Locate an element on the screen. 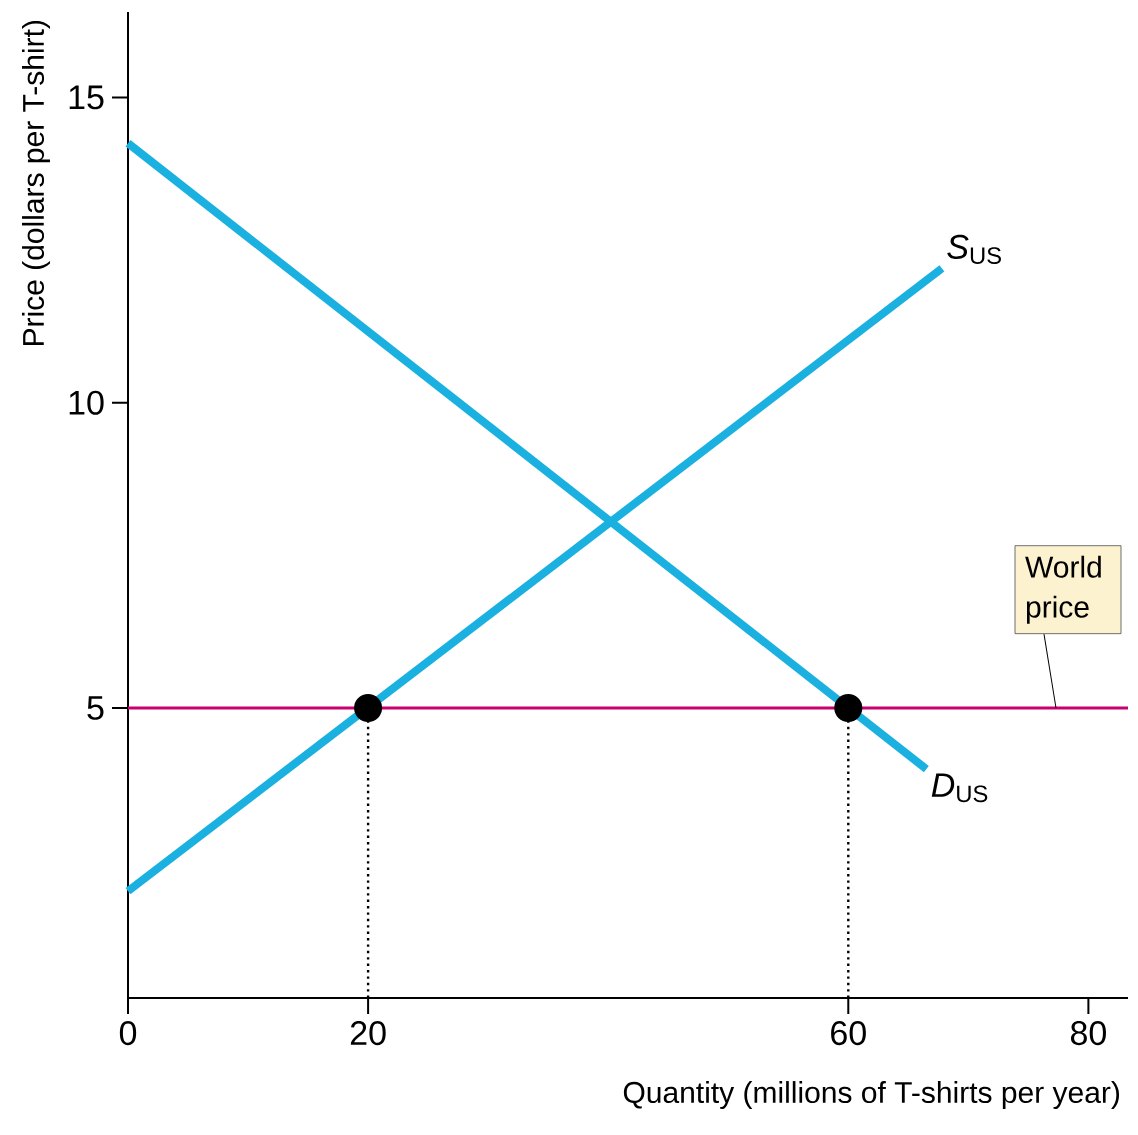 The width and height of the screenshot is (1138, 1135). x-tick-label: 0 is located at coordinates (128, 1033).